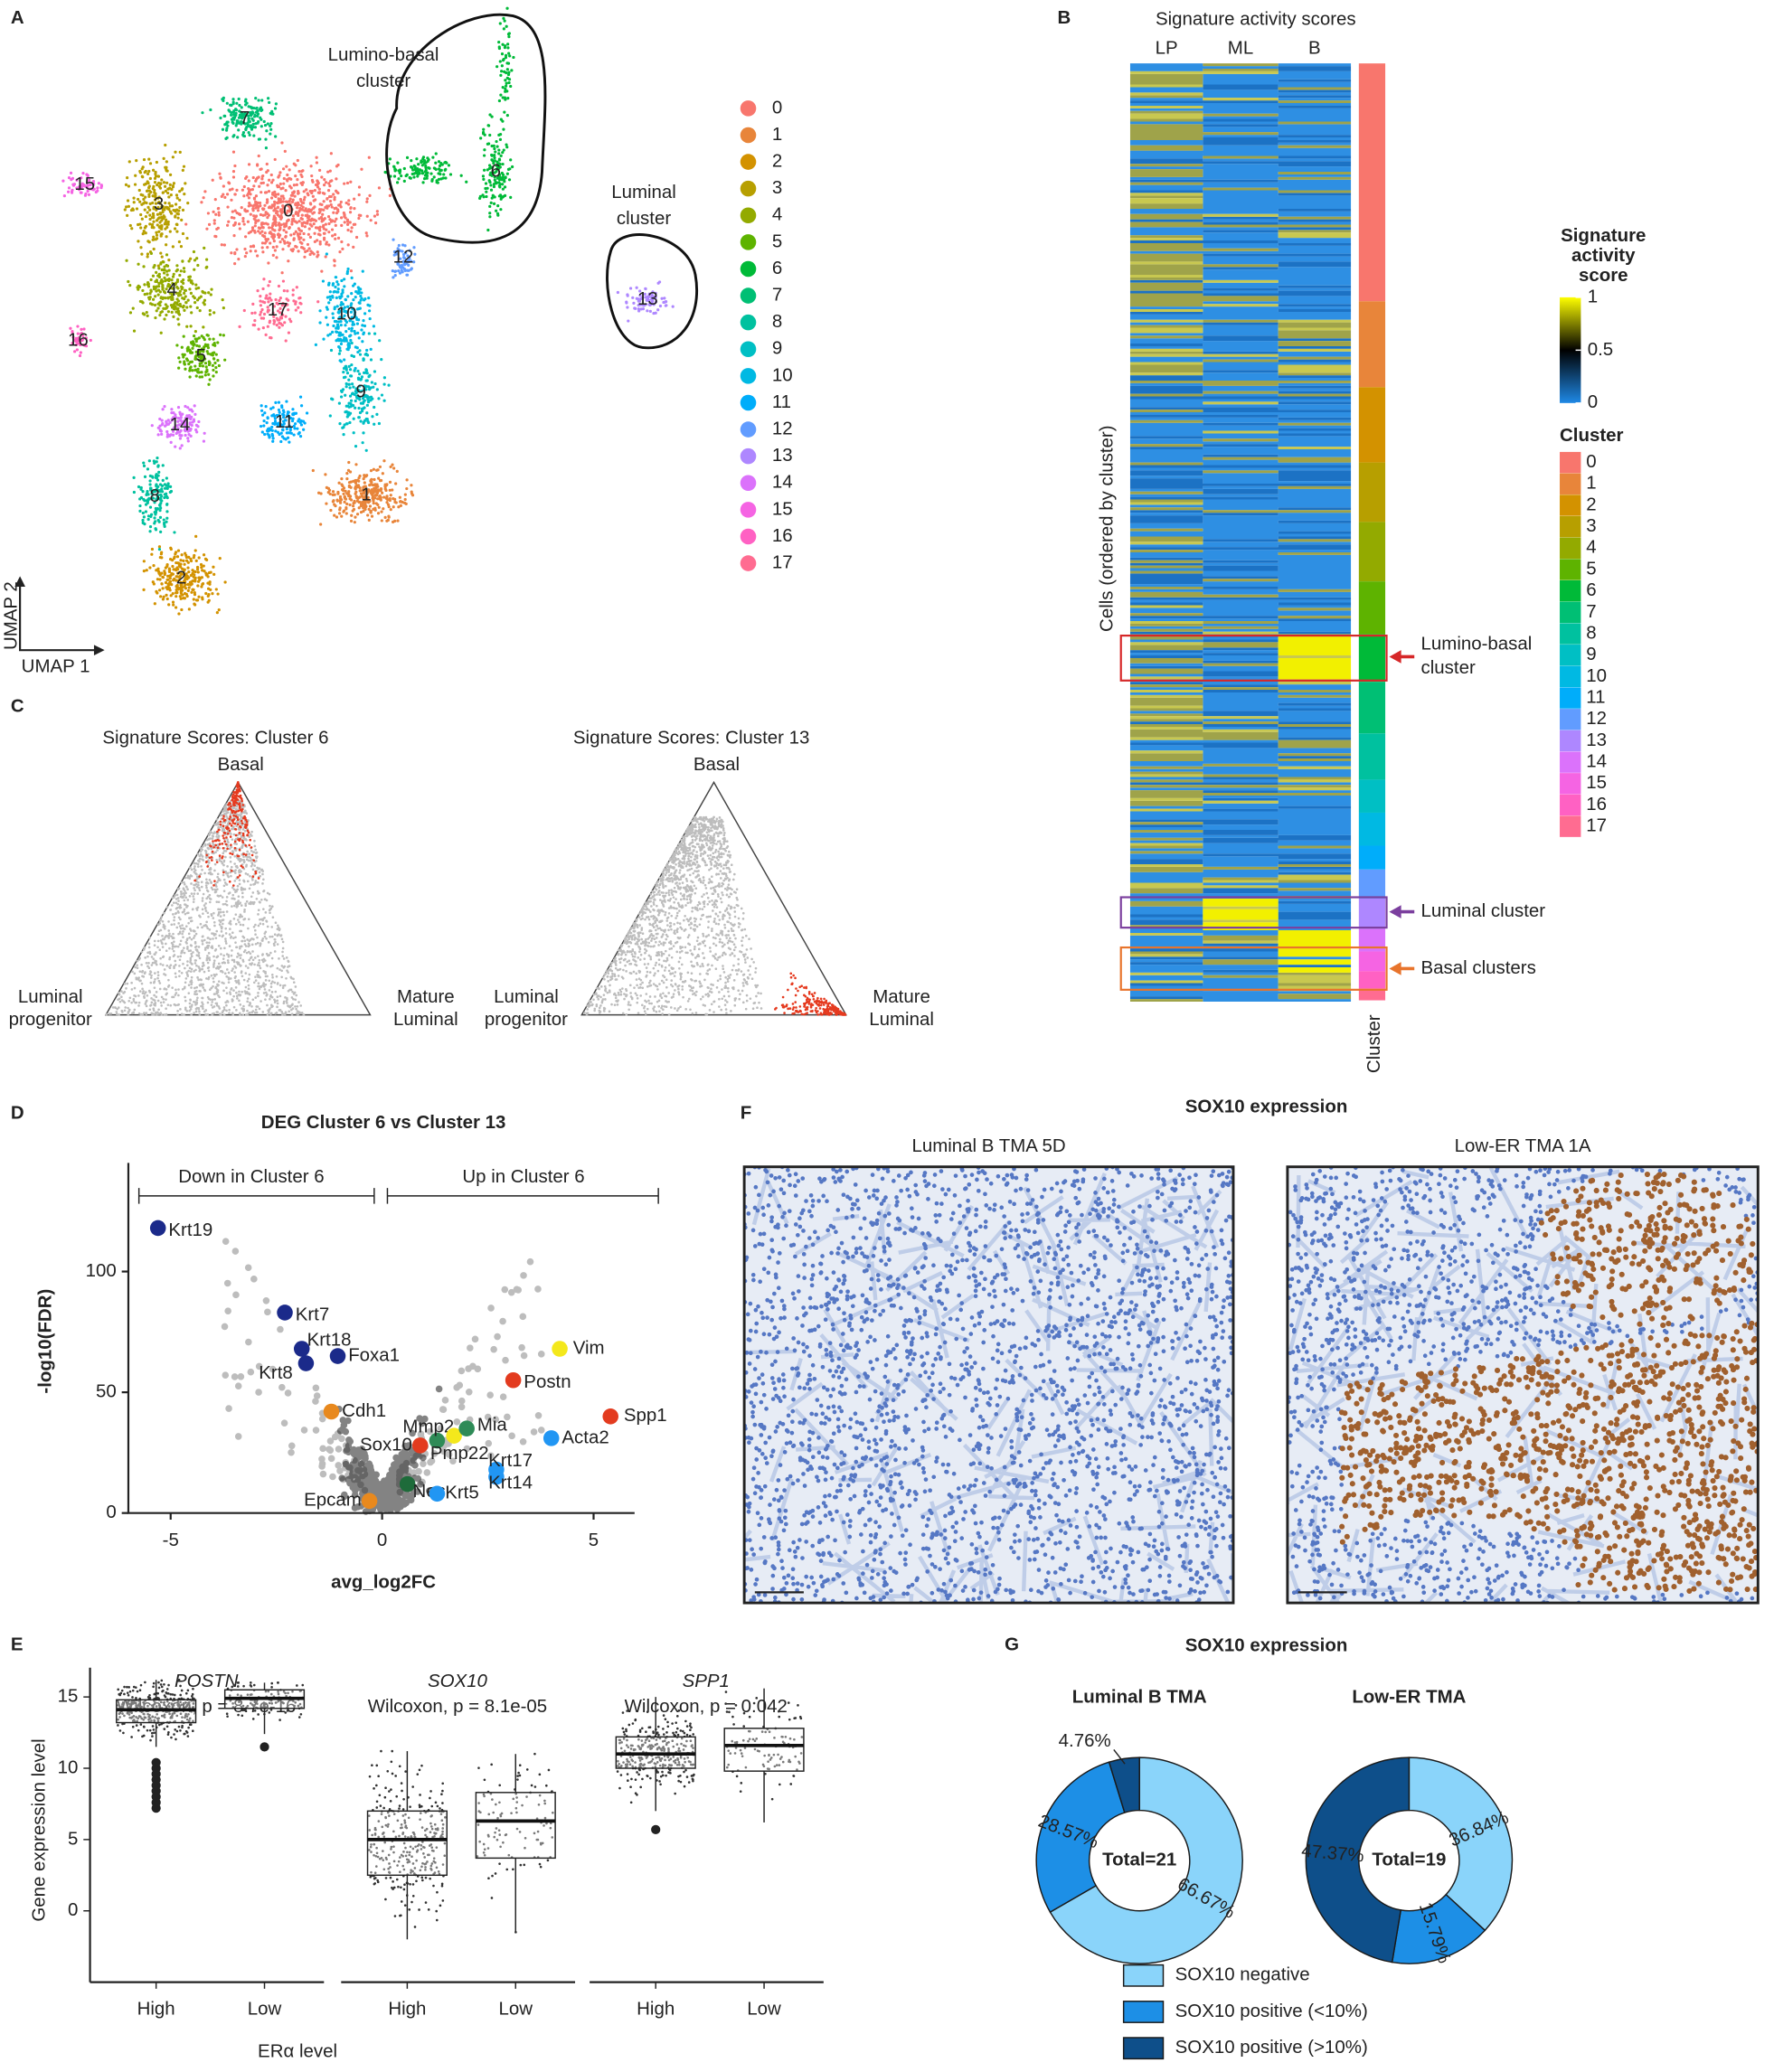  Describe the element at coordinates (251, 1176) in the screenshot. I see `bracket-label: Down in Cluster 6` at that location.